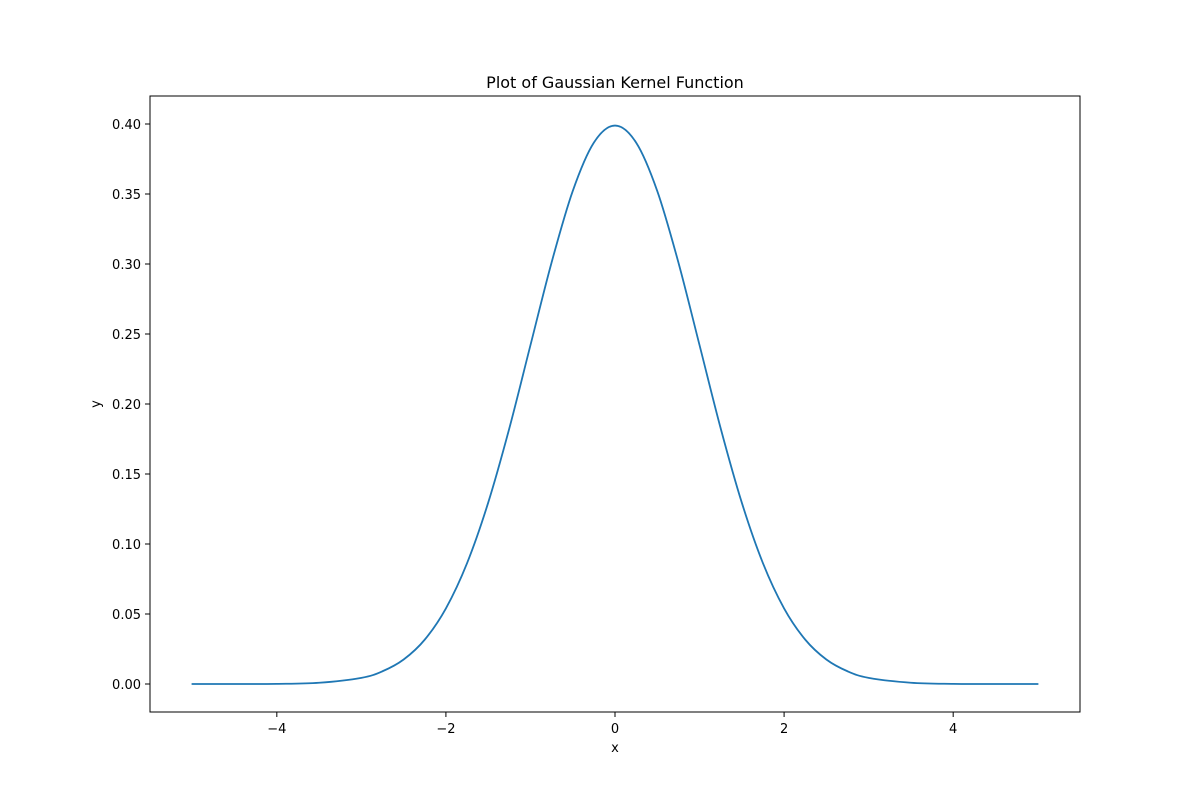 The height and width of the screenshot is (800, 1200). What do you see at coordinates (445, 729) in the screenshot?
I see `x-tick-label: −2` at bounding box center [445, 729].